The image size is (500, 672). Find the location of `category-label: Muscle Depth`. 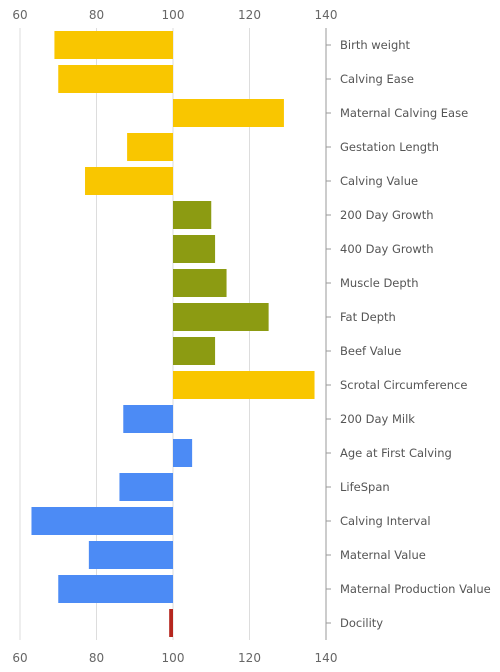

category-label: Muscle Depth is located at coordinates (379, 283).